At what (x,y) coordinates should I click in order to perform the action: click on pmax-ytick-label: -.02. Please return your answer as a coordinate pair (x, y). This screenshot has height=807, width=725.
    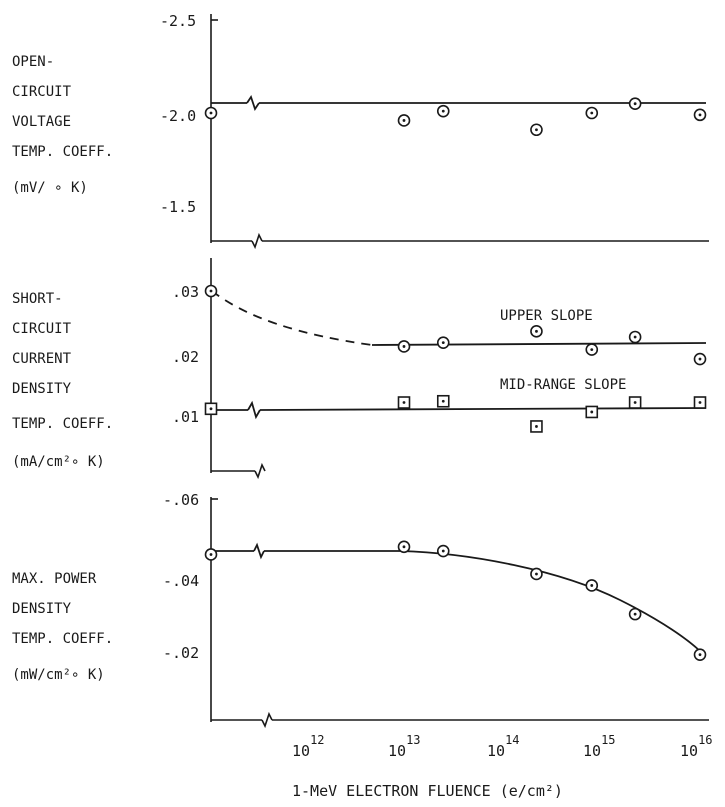
    Looking at the image, I should click on (181, 653).